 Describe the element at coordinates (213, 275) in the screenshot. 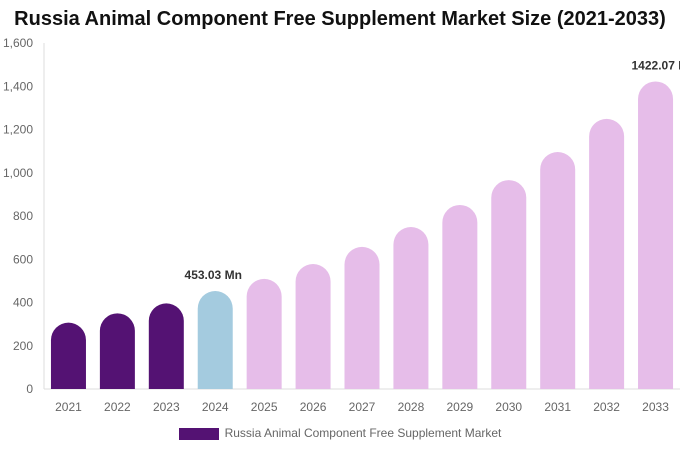

I see `data-label-2024: 453.03 Mn` at that location.